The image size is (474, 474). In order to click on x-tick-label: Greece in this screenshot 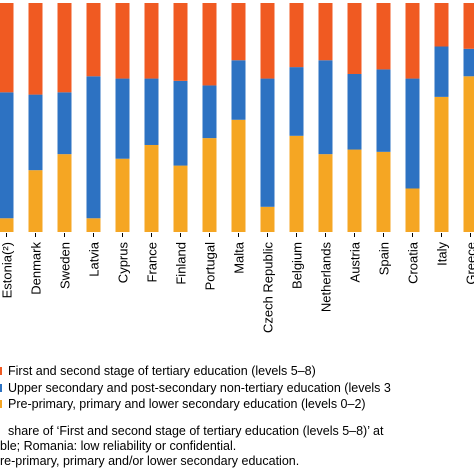, I will do `click(469, 263)`.